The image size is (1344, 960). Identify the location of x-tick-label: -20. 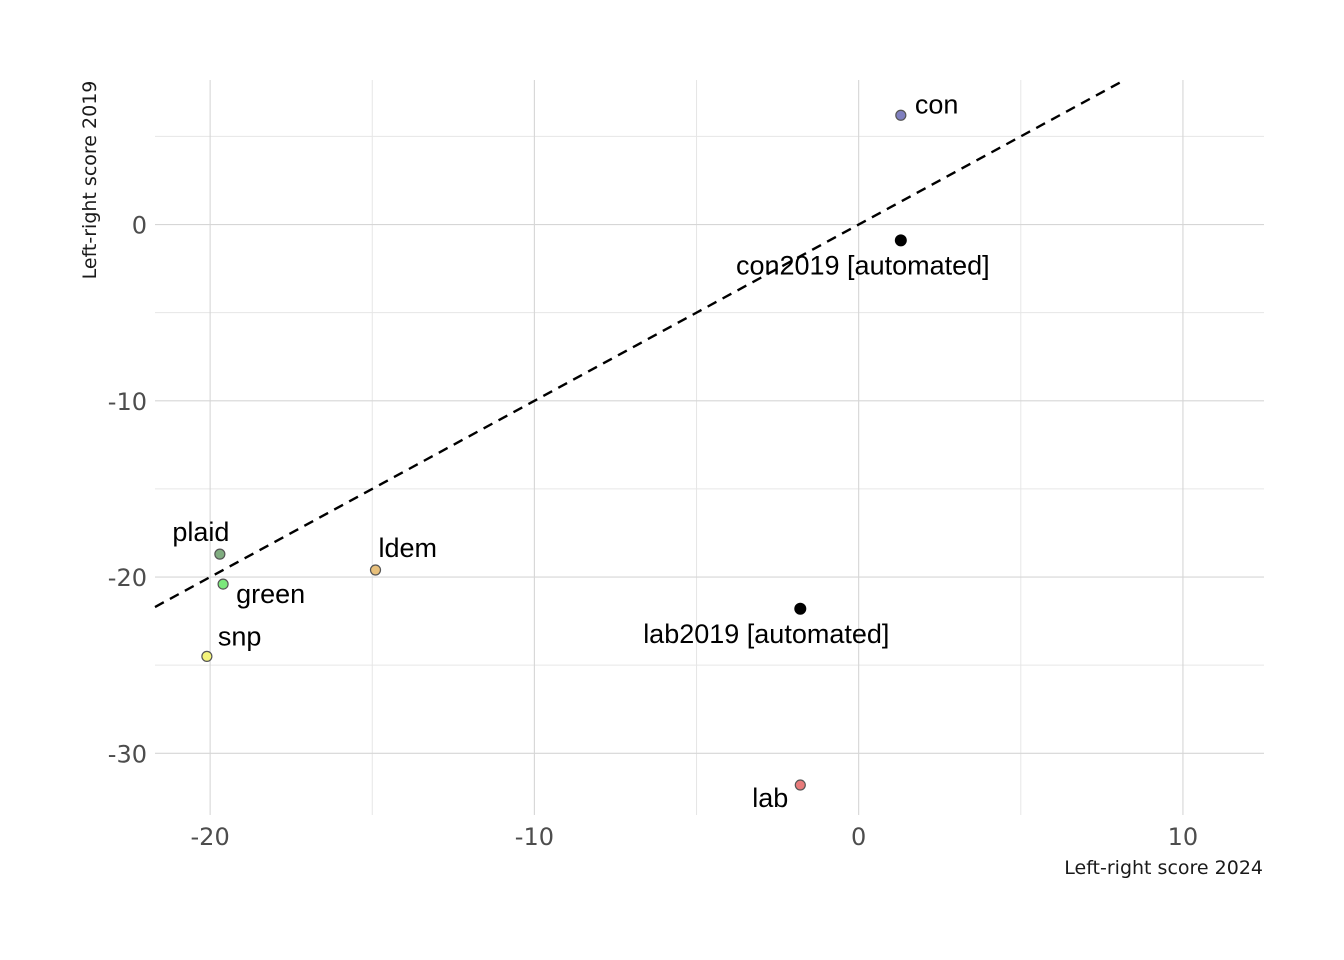
(210, 837).